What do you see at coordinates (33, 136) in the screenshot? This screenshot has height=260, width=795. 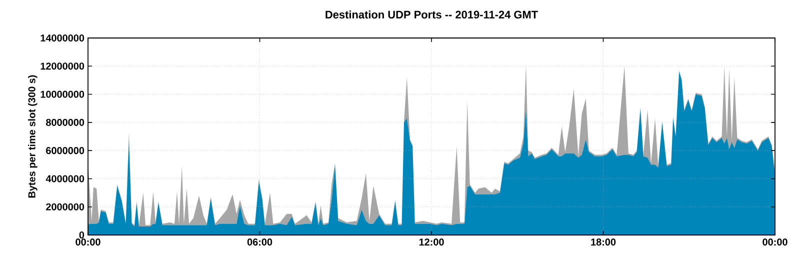 I see `y-axis-title: Bytes per time slot (300 s)` at bounding box center [33, 136].